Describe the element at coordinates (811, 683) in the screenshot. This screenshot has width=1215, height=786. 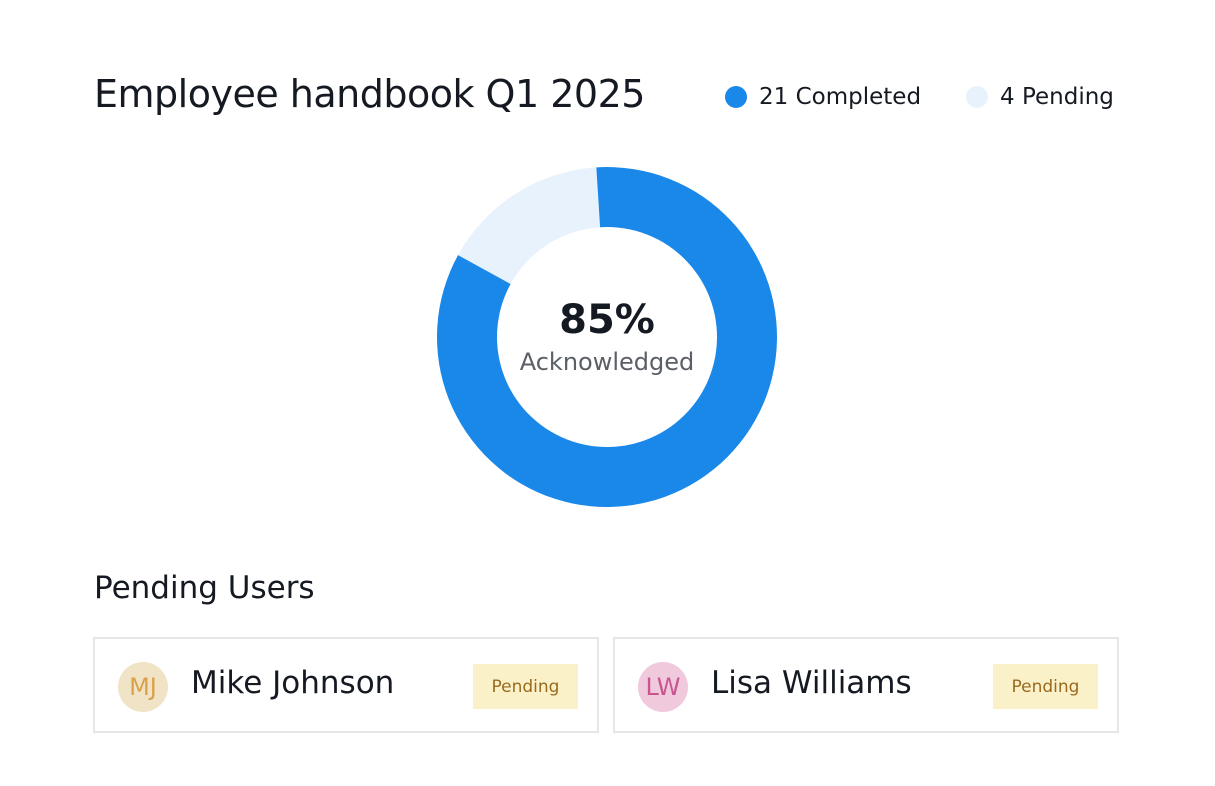
I see `user-name: Lisa Williams` at that location.